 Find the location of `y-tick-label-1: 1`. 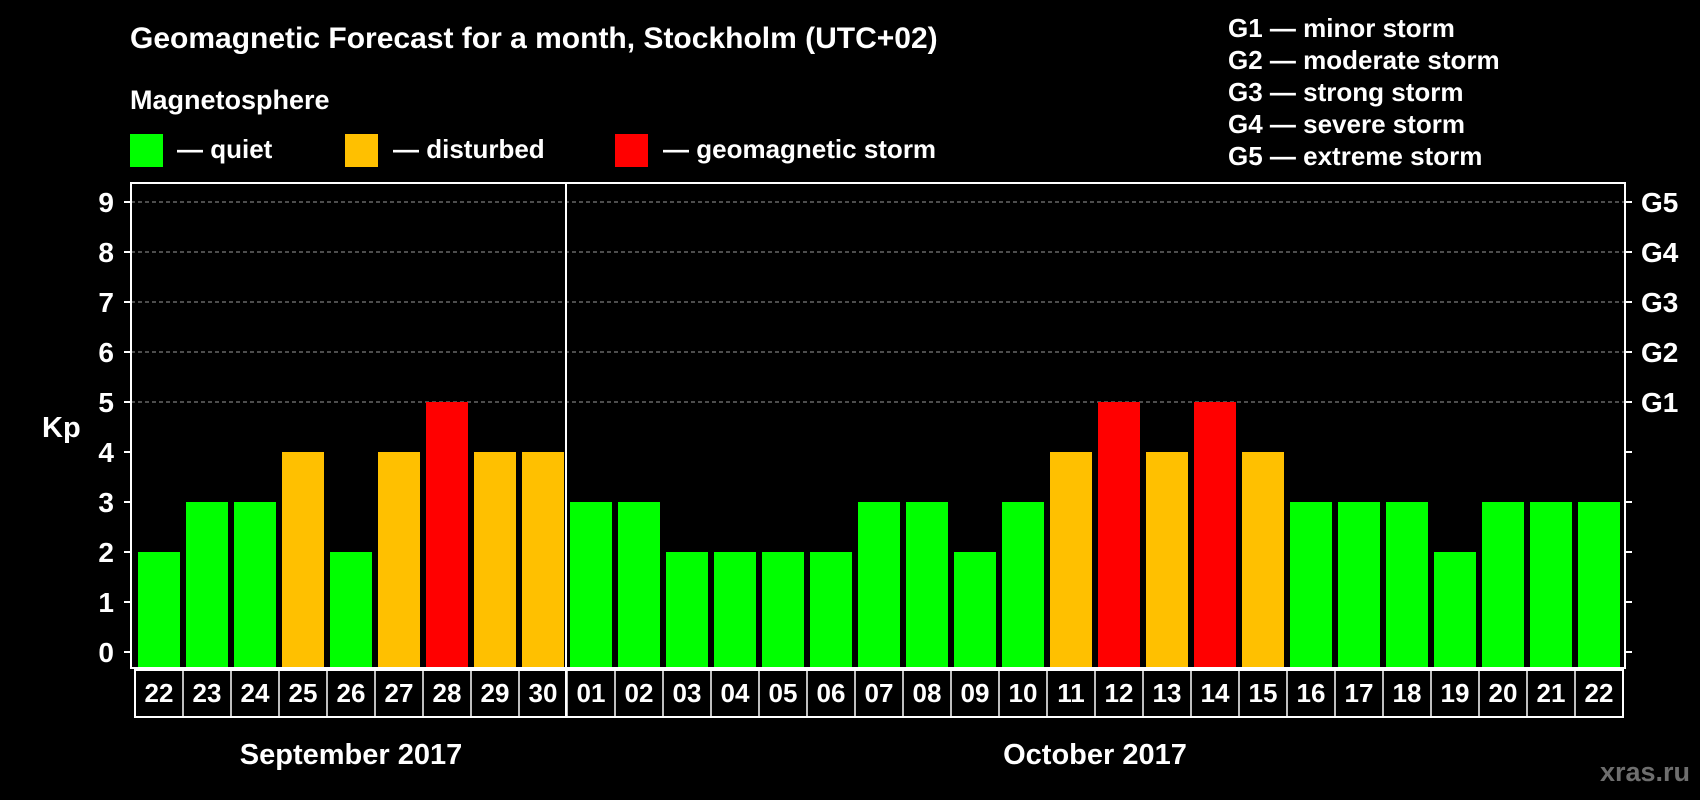

y-tick-label-1: 1 is located at coordinates (106, 602).